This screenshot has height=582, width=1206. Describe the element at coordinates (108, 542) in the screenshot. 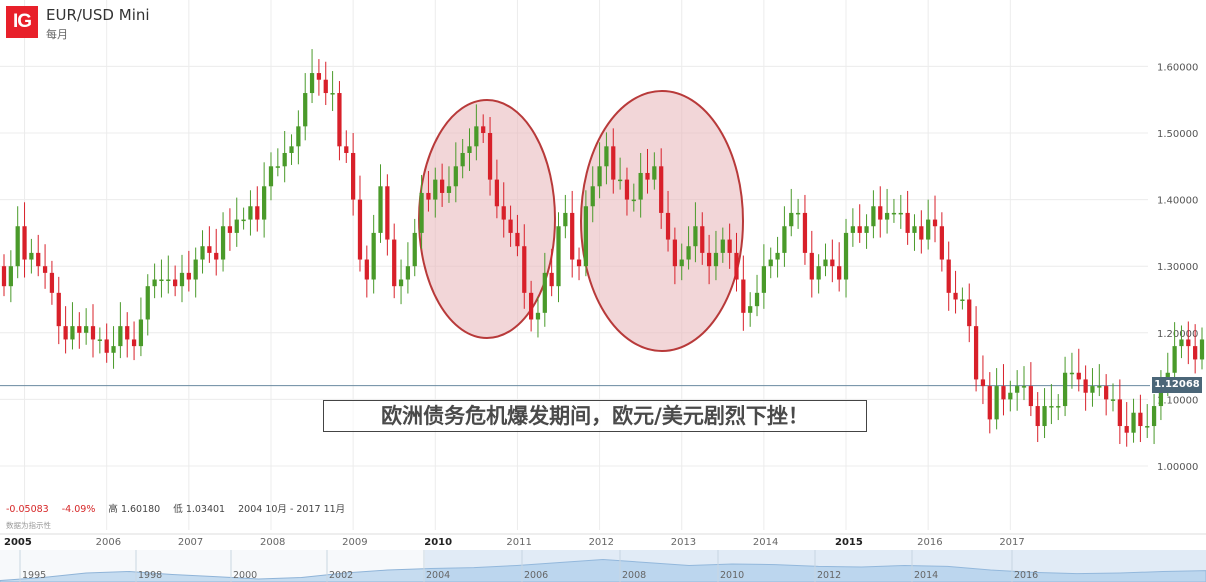

I see `x-tick-label: 2006` at that location.